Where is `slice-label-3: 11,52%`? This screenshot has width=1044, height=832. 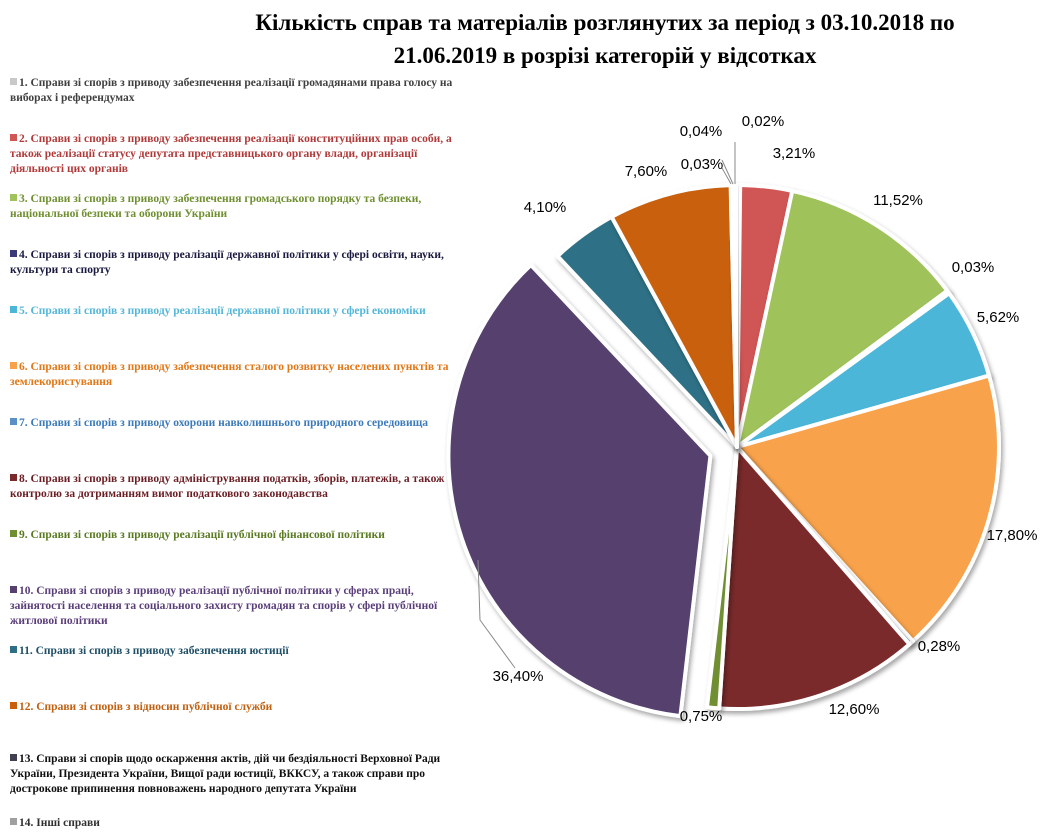
slice-label-3: 11,52% is located at coordinates (898, 200).